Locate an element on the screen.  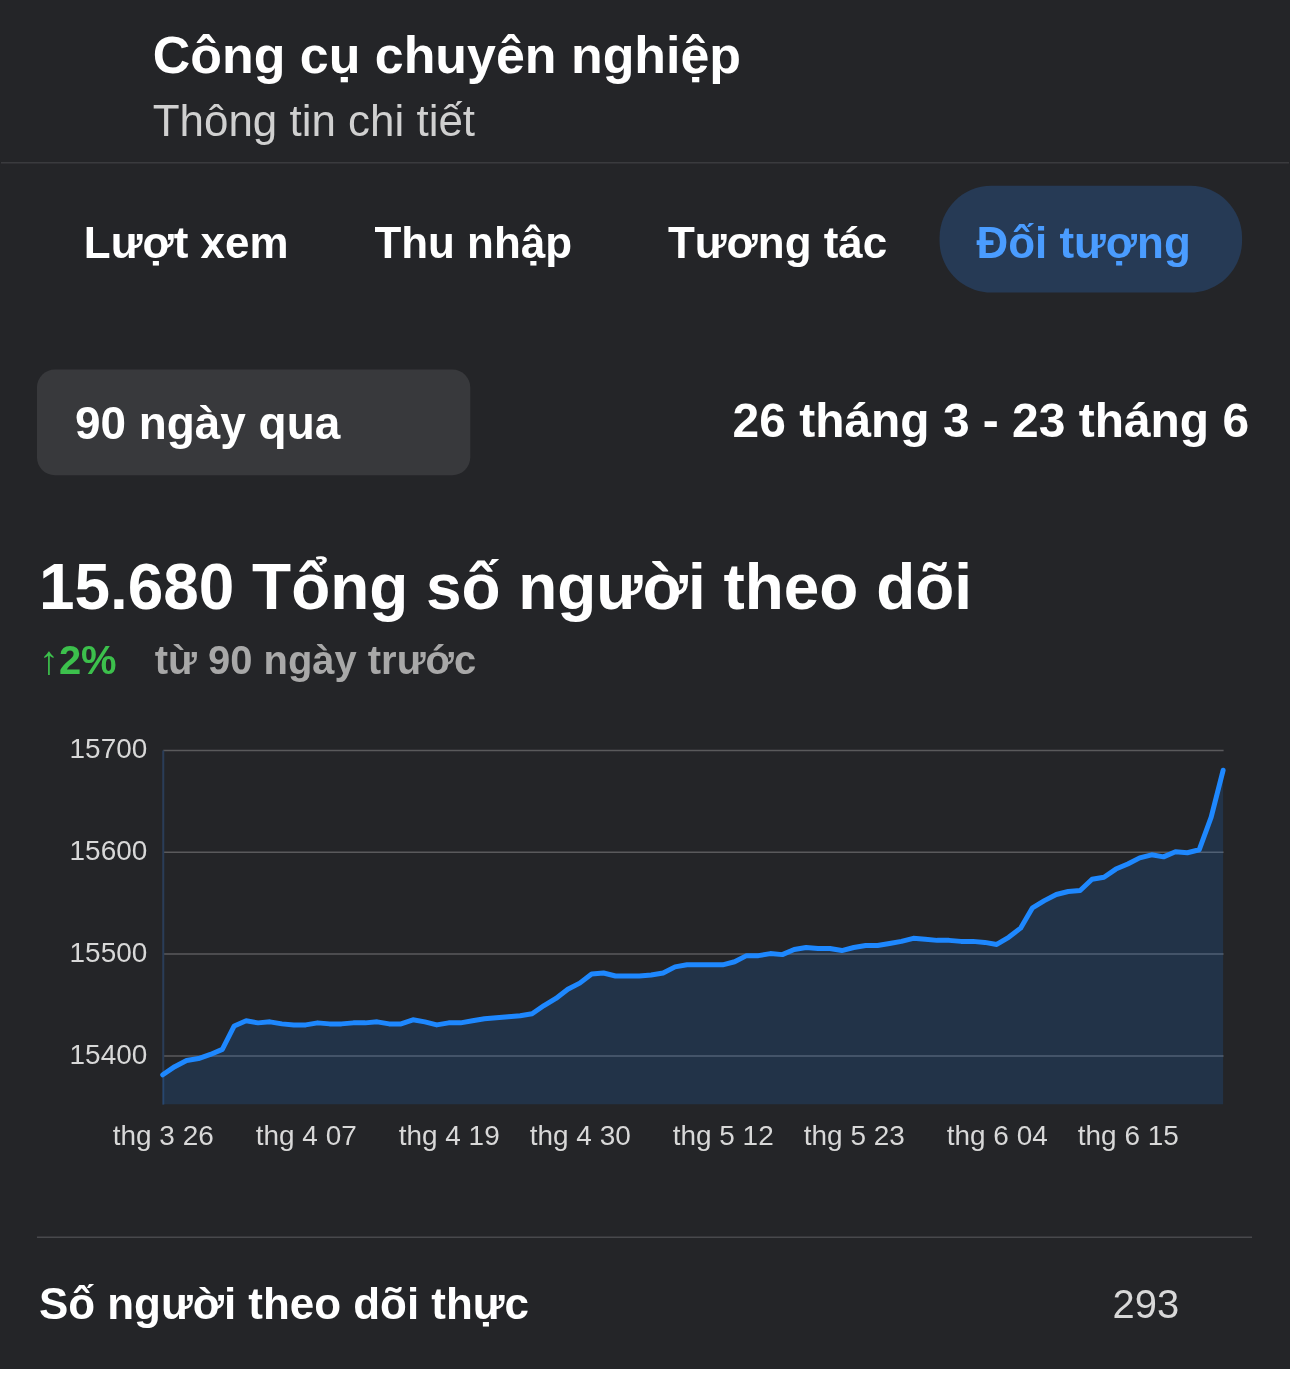
x-tick-label: thg 4 07 is located at coordinates (306, 1135).